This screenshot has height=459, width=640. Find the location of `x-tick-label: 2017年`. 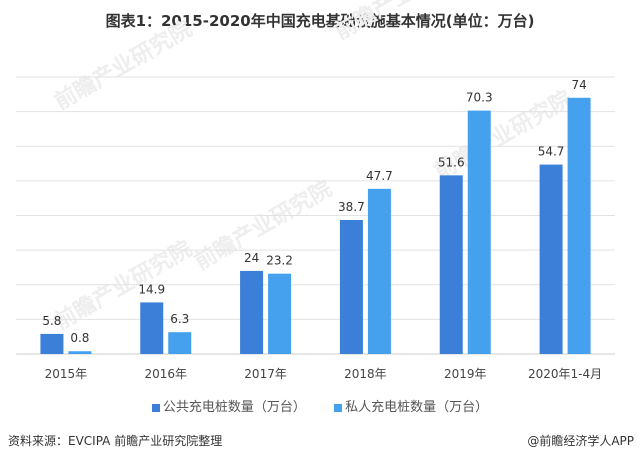

x-tick-label: 2017年 is located at coordinates (265, 374).